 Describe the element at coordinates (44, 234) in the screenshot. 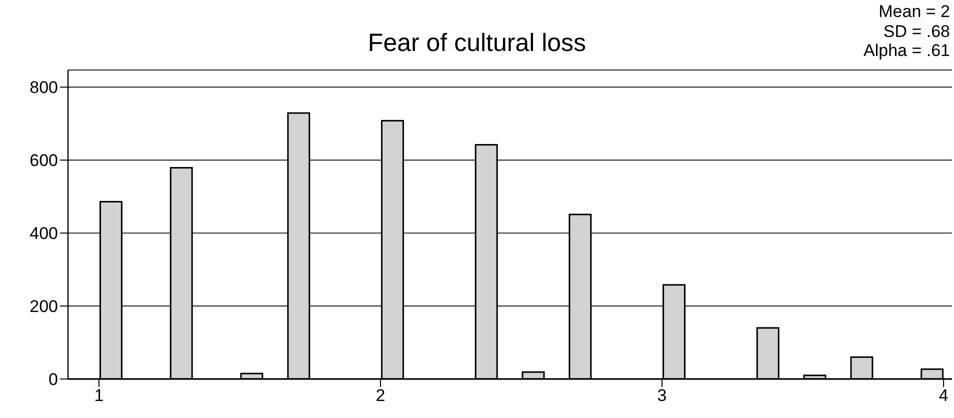

I see `y-tick-label: 400` at that location.